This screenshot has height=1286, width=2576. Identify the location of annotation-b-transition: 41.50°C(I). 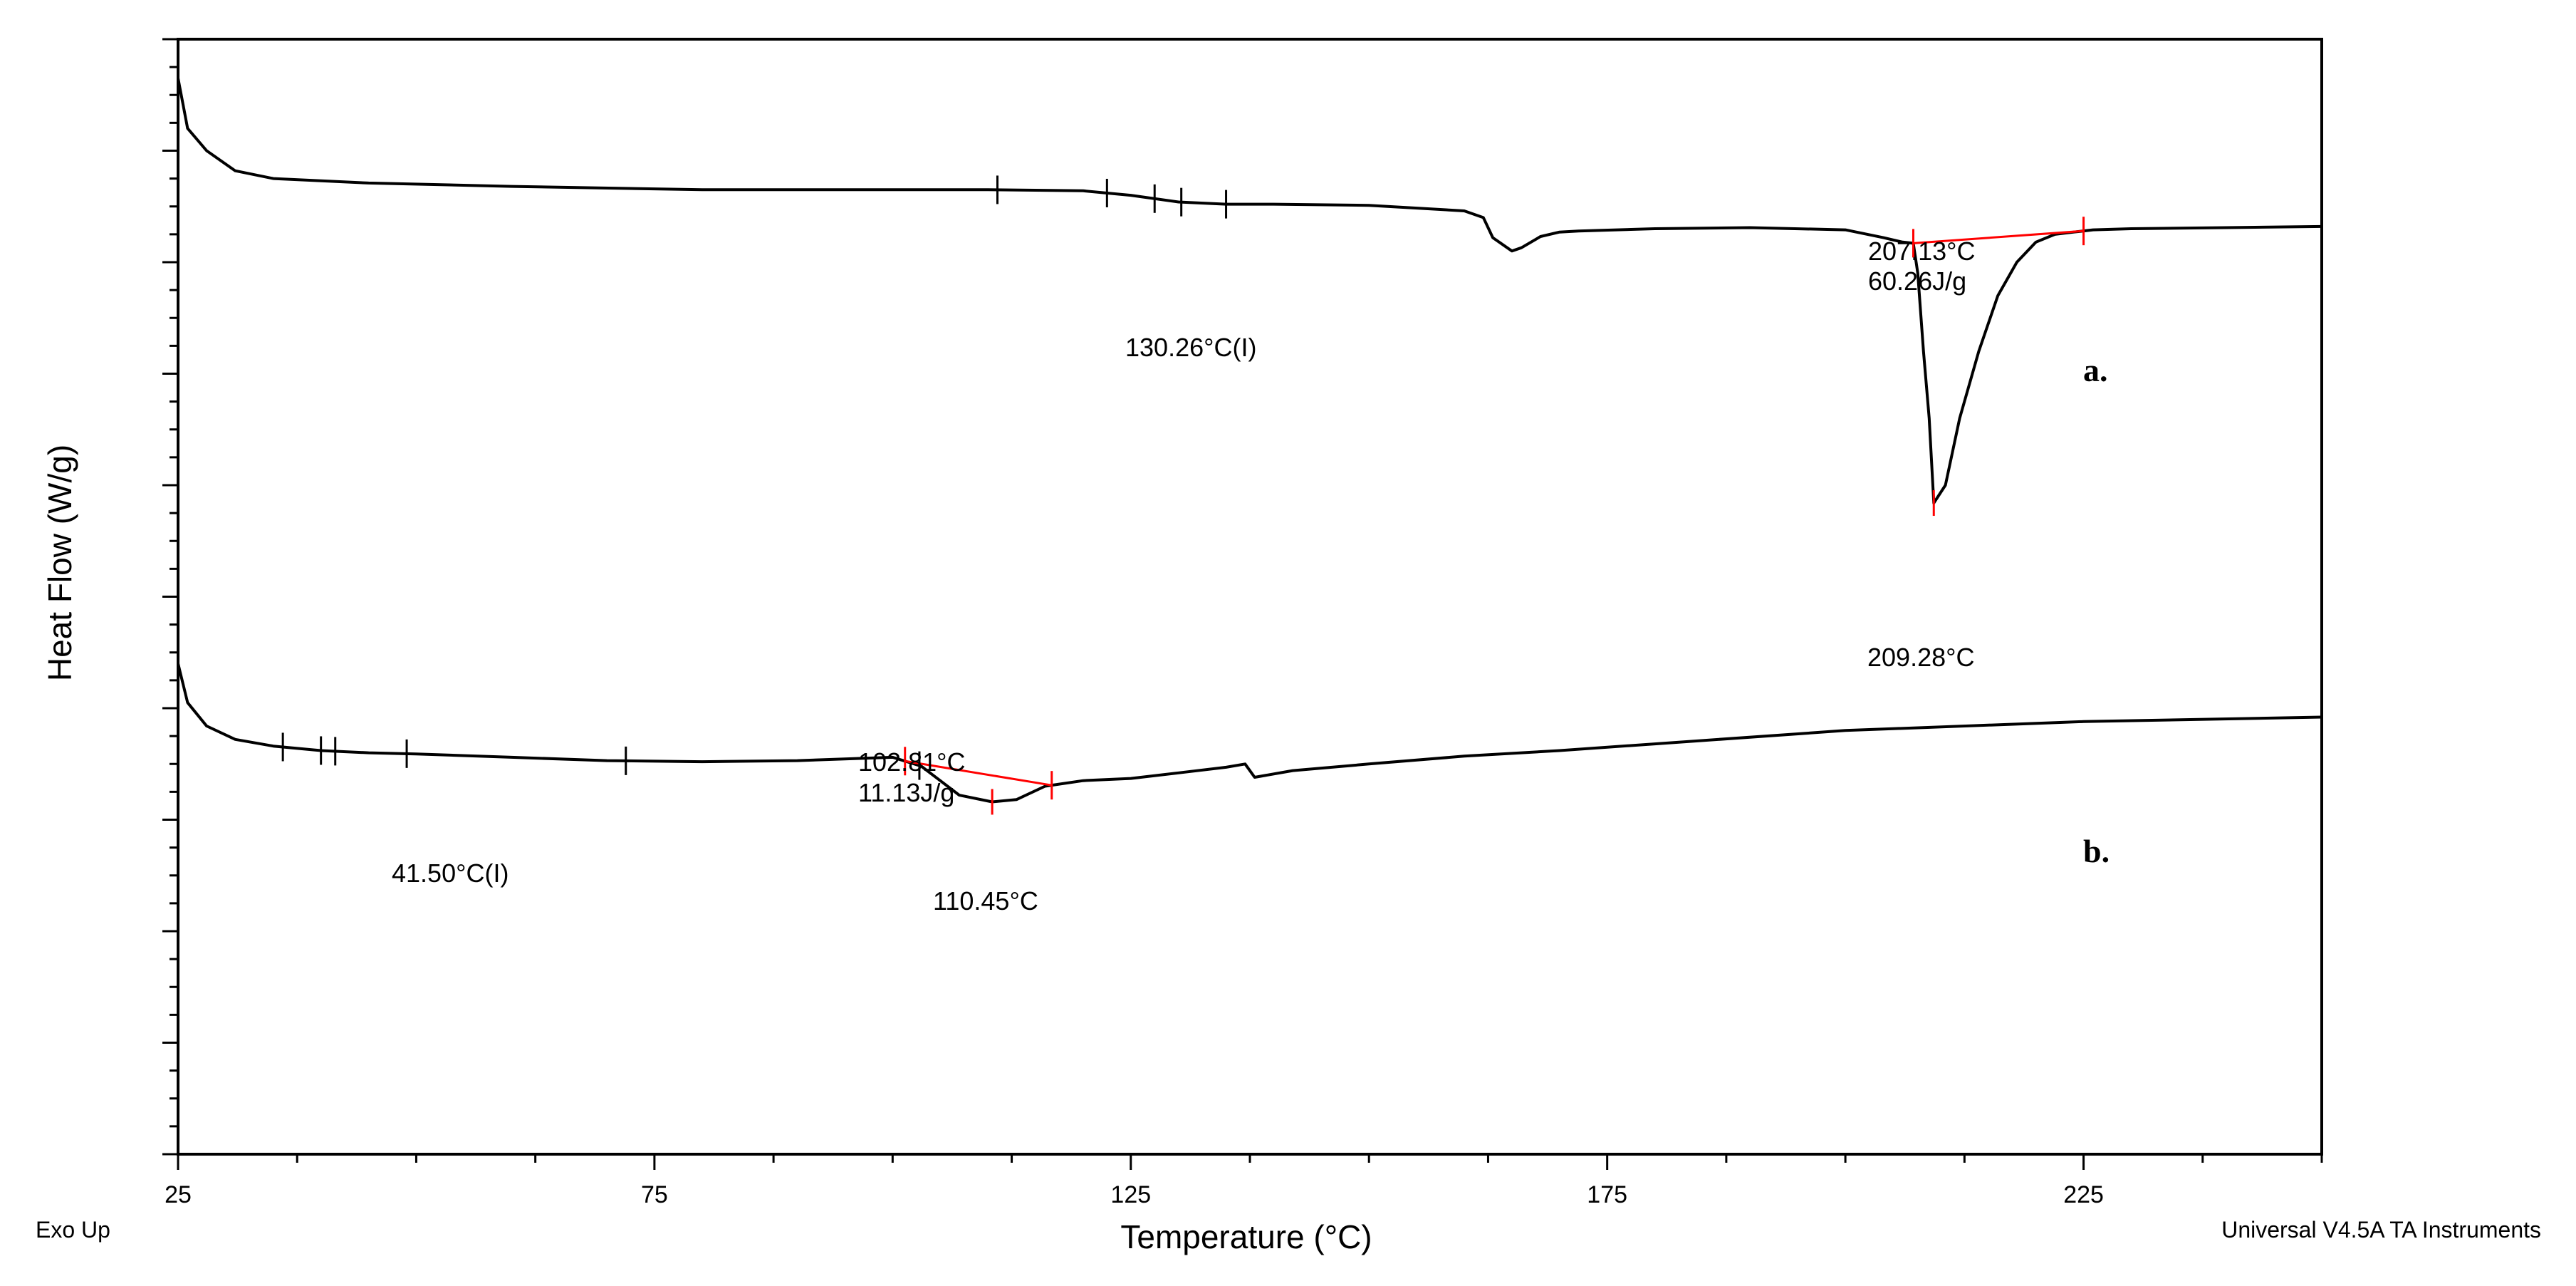
(450, 873).